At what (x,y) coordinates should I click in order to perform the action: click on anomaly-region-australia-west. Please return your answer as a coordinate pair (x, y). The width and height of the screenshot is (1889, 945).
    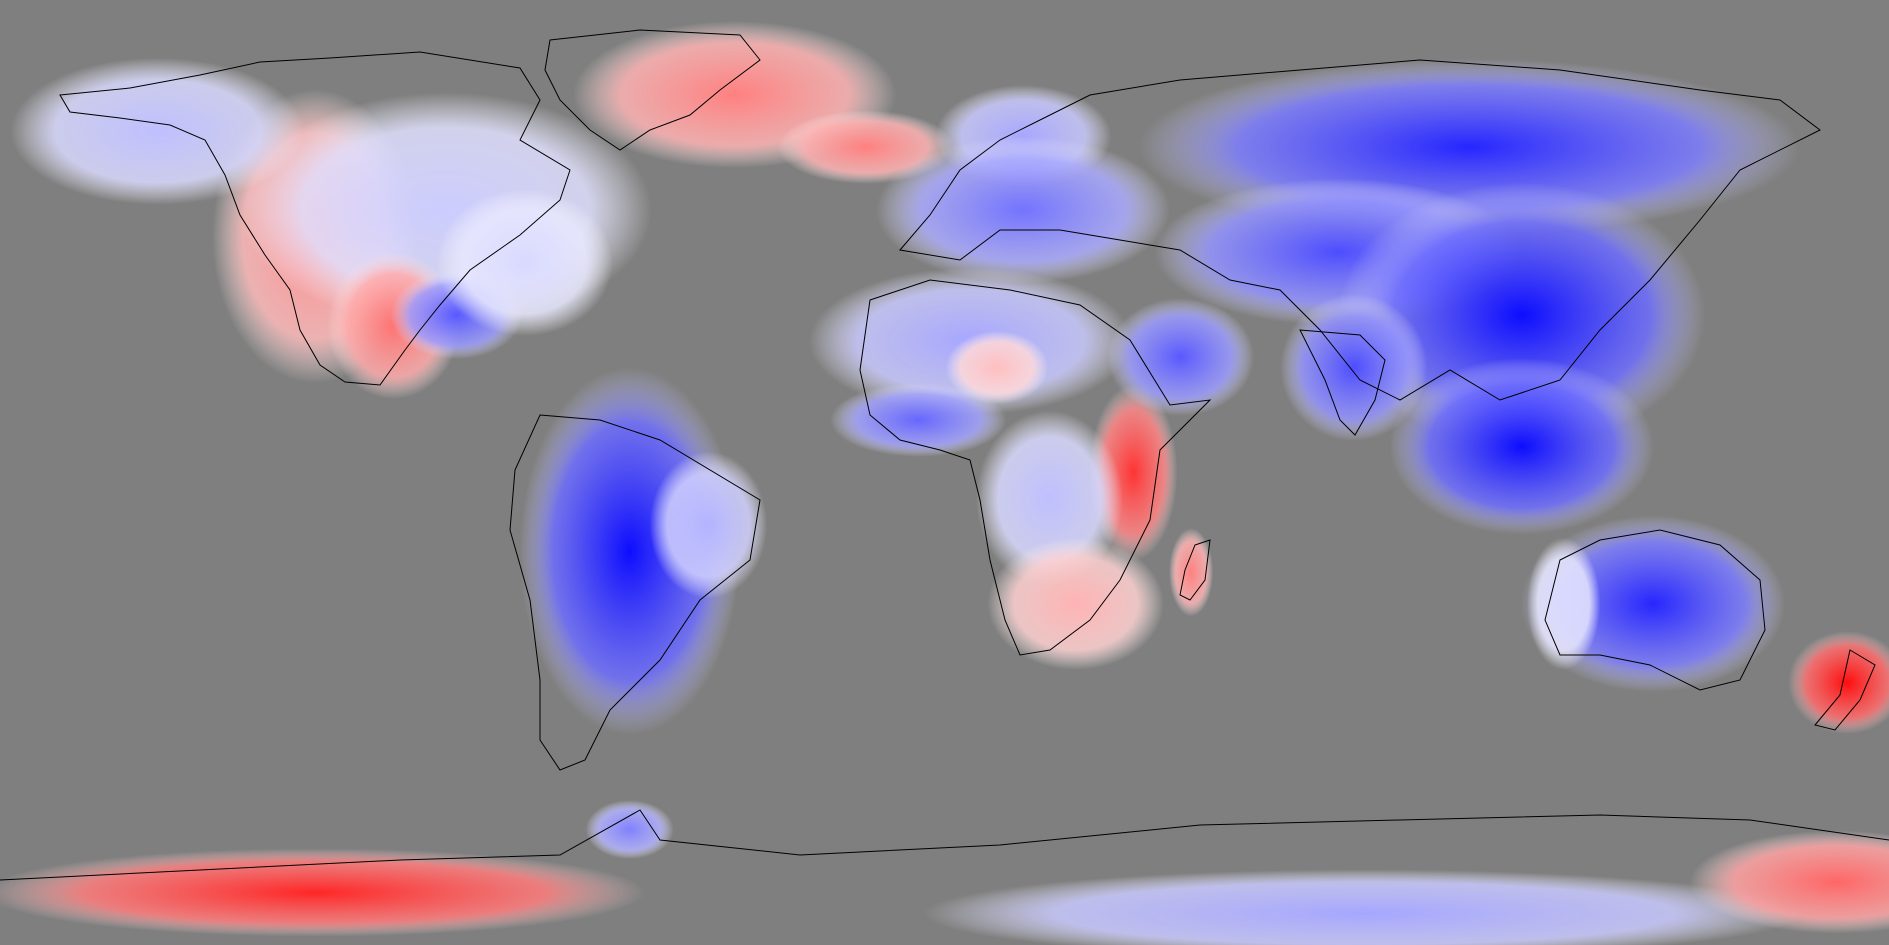
    Looking at the image, I should click on (1563, 603).